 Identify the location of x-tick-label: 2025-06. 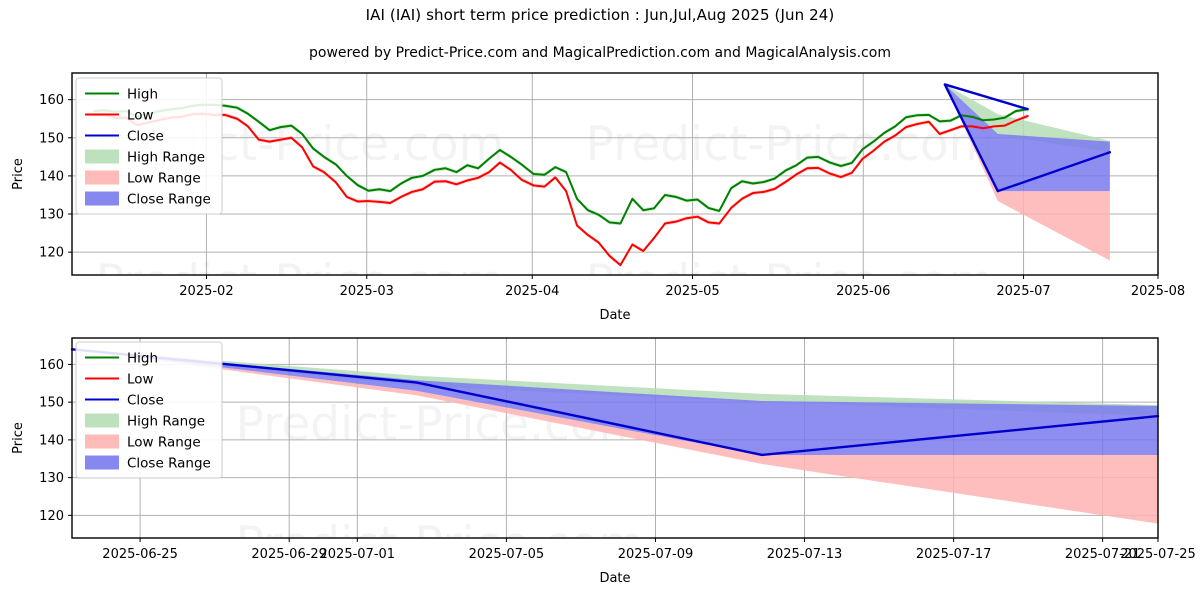
(863, 291).